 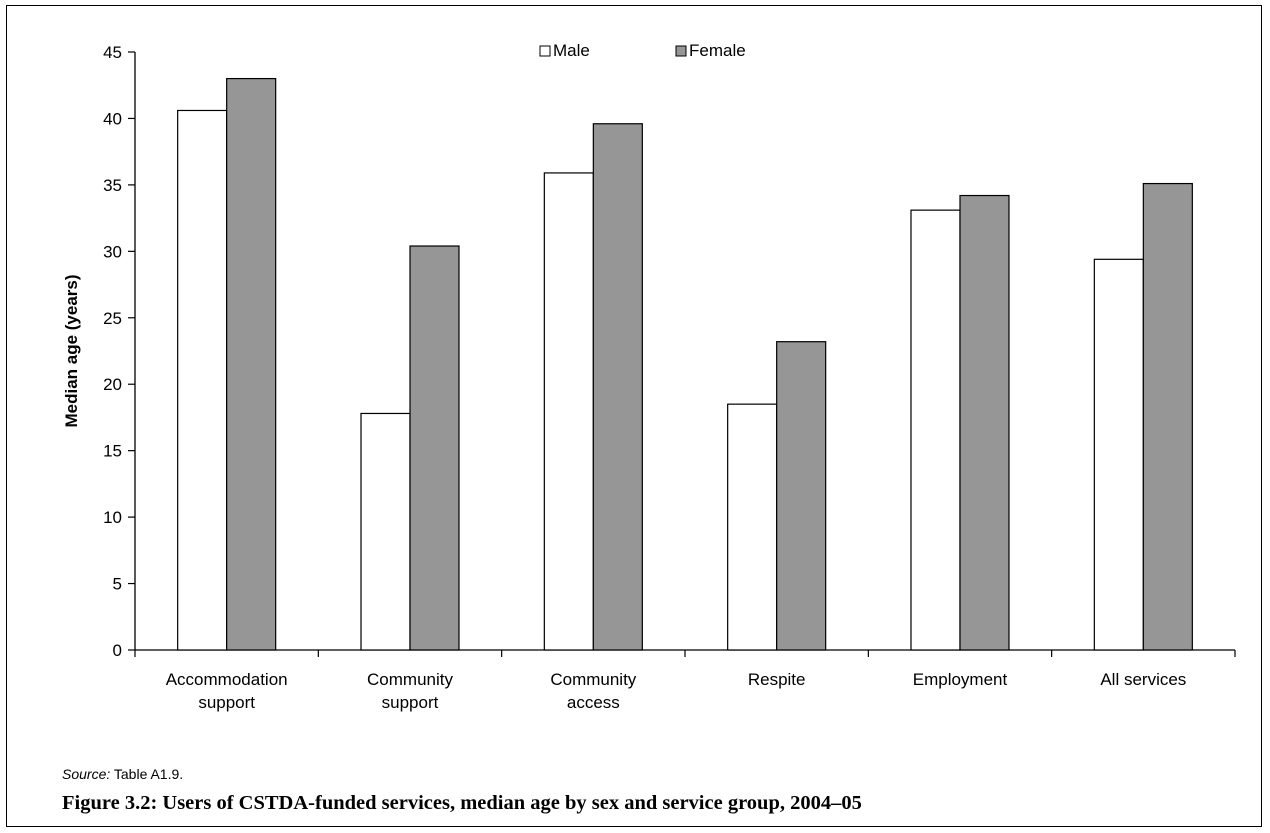 I want to click on legend-swatch-female, so click(x=681, y=51).